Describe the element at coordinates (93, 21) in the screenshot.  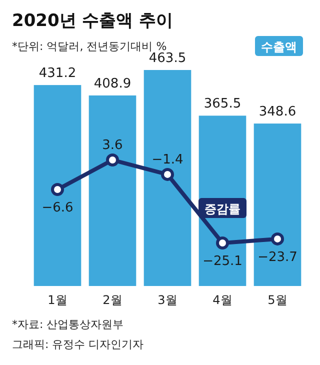
I see `chart-title: 2020년 수출액 추이` at that location.